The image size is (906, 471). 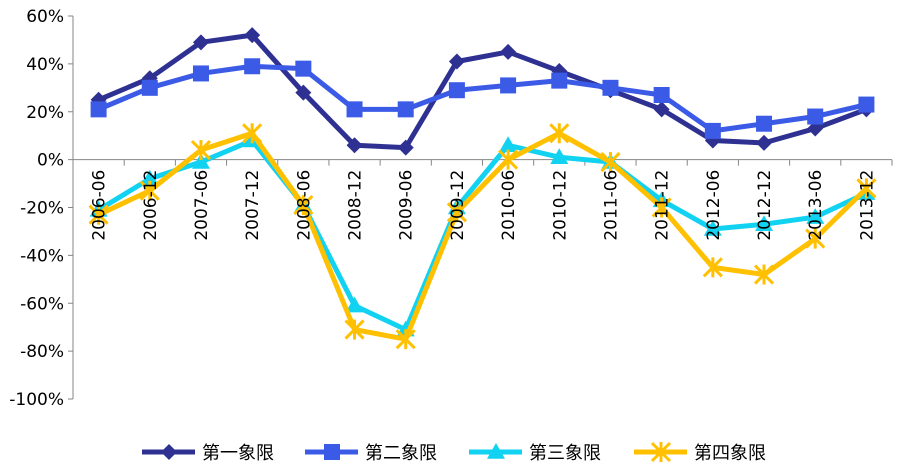 I want to click on y-tick-label: -60%, so click(x=42, y=304).